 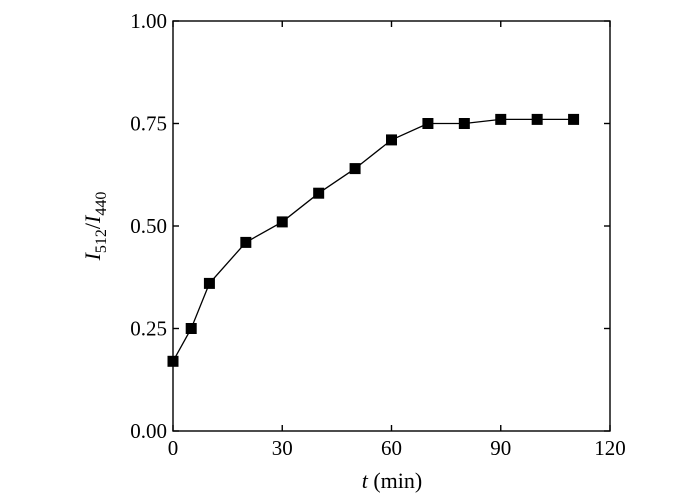 I want to click on y-axis-label: I512/I440, so click(x=95, y=227).